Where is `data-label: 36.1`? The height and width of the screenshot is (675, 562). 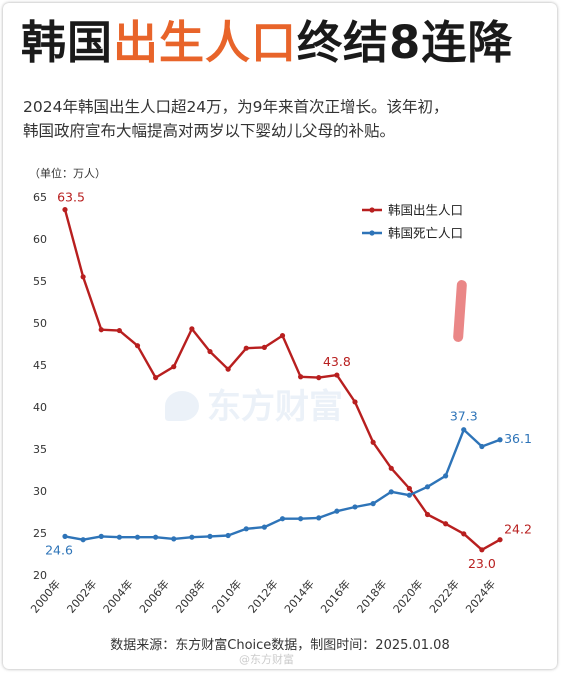 data-label: 36.1 is located at coordinates (518, 438).